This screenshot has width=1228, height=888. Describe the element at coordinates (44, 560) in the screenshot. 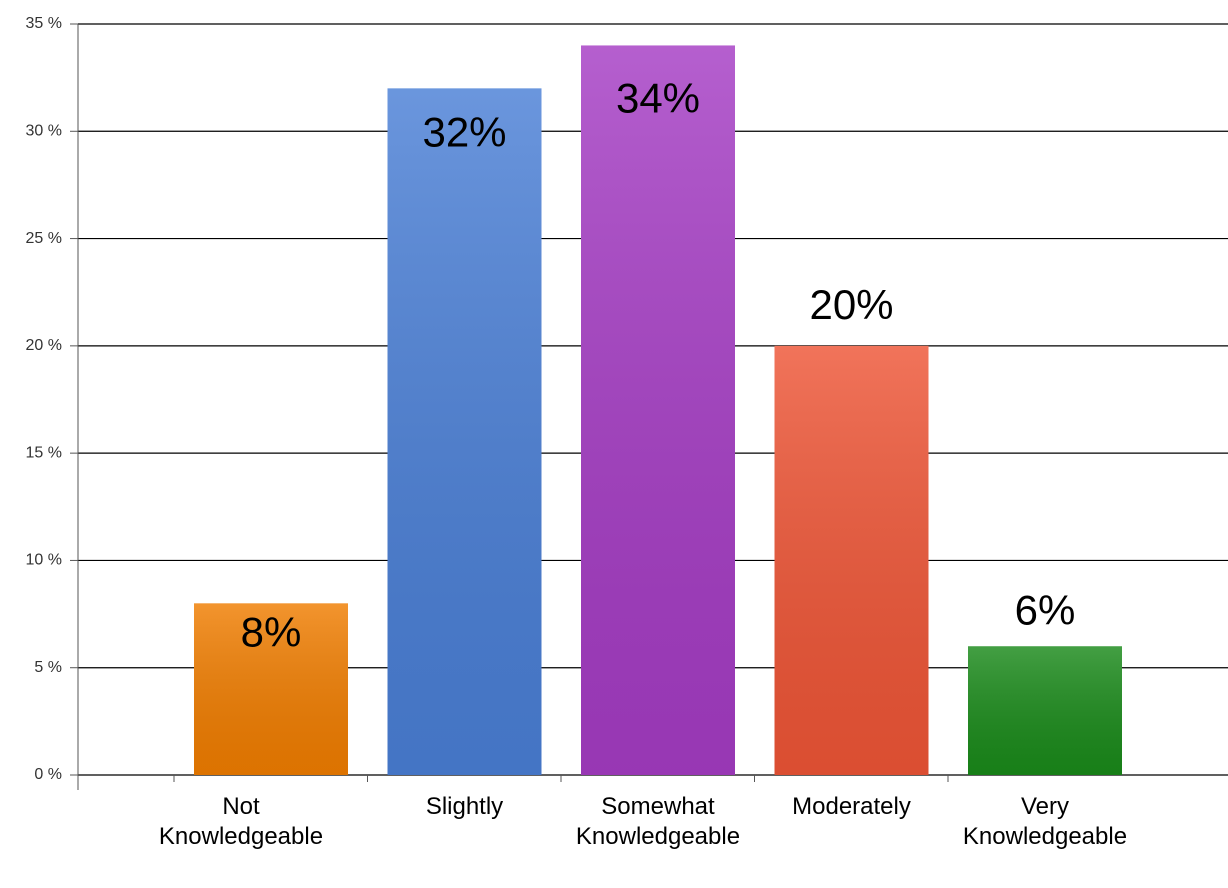

I see `y-tick-label: 10 %` at that location.